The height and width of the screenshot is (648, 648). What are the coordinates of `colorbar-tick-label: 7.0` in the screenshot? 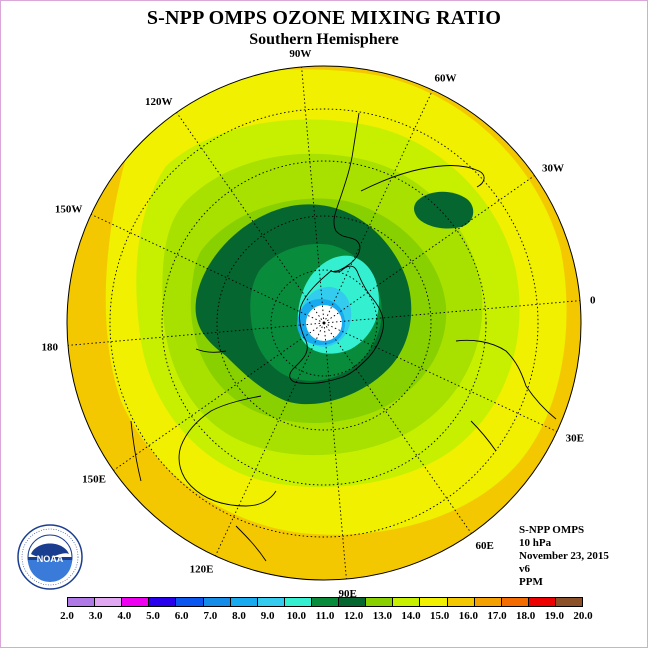 It's located at (210, 616).